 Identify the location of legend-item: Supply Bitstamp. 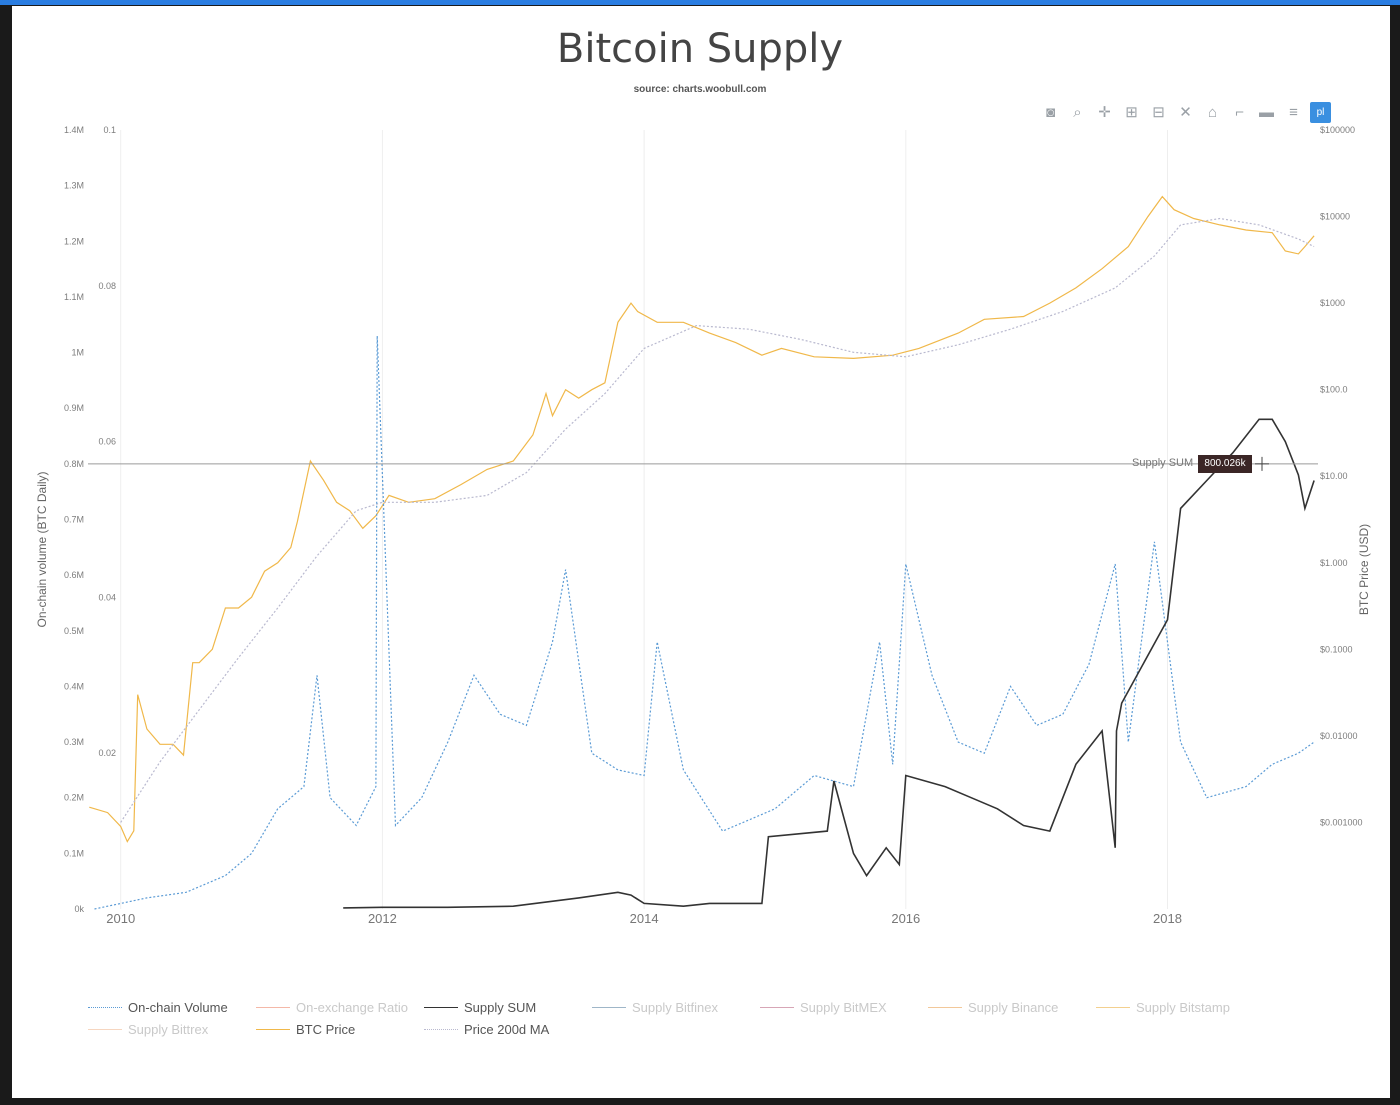
(1180, 1007).